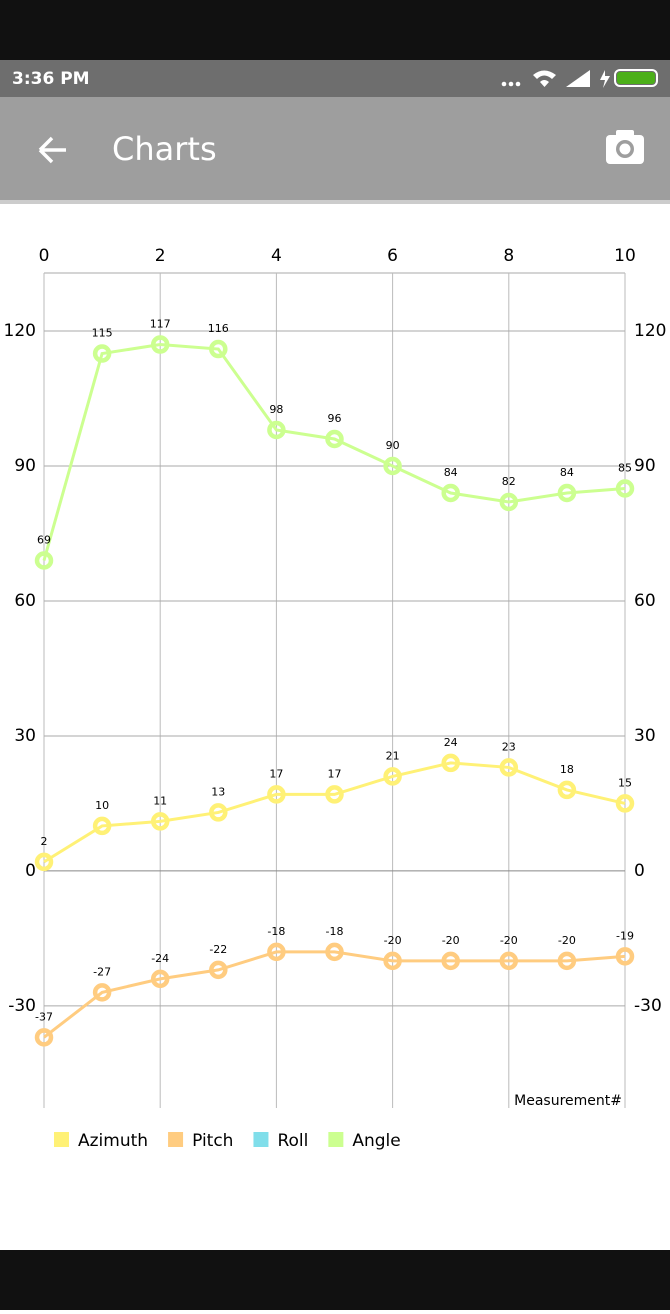 Image resolution: width=670 pixels, height=1314 pixels. What do you see at coordinates (20, 331) in the screenshot?
I see `y-tick-label: 120` at bounding box center [20, 331].